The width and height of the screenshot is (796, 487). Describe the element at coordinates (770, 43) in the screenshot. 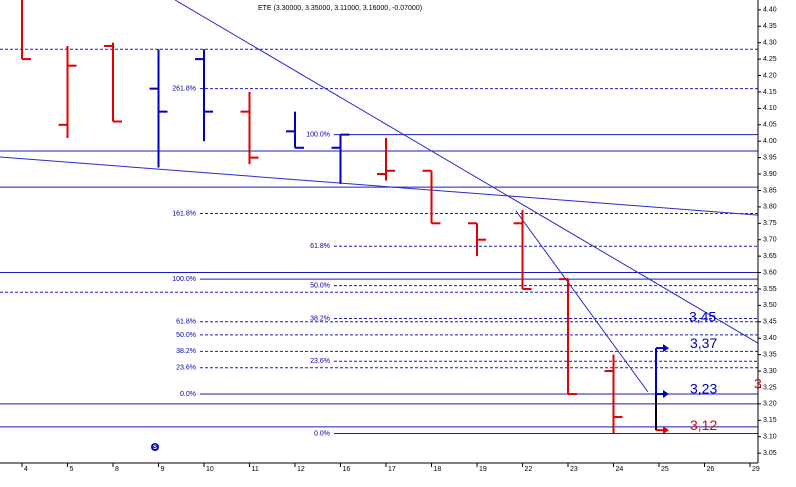

I see `y-tick-label: 4.30` at that location.